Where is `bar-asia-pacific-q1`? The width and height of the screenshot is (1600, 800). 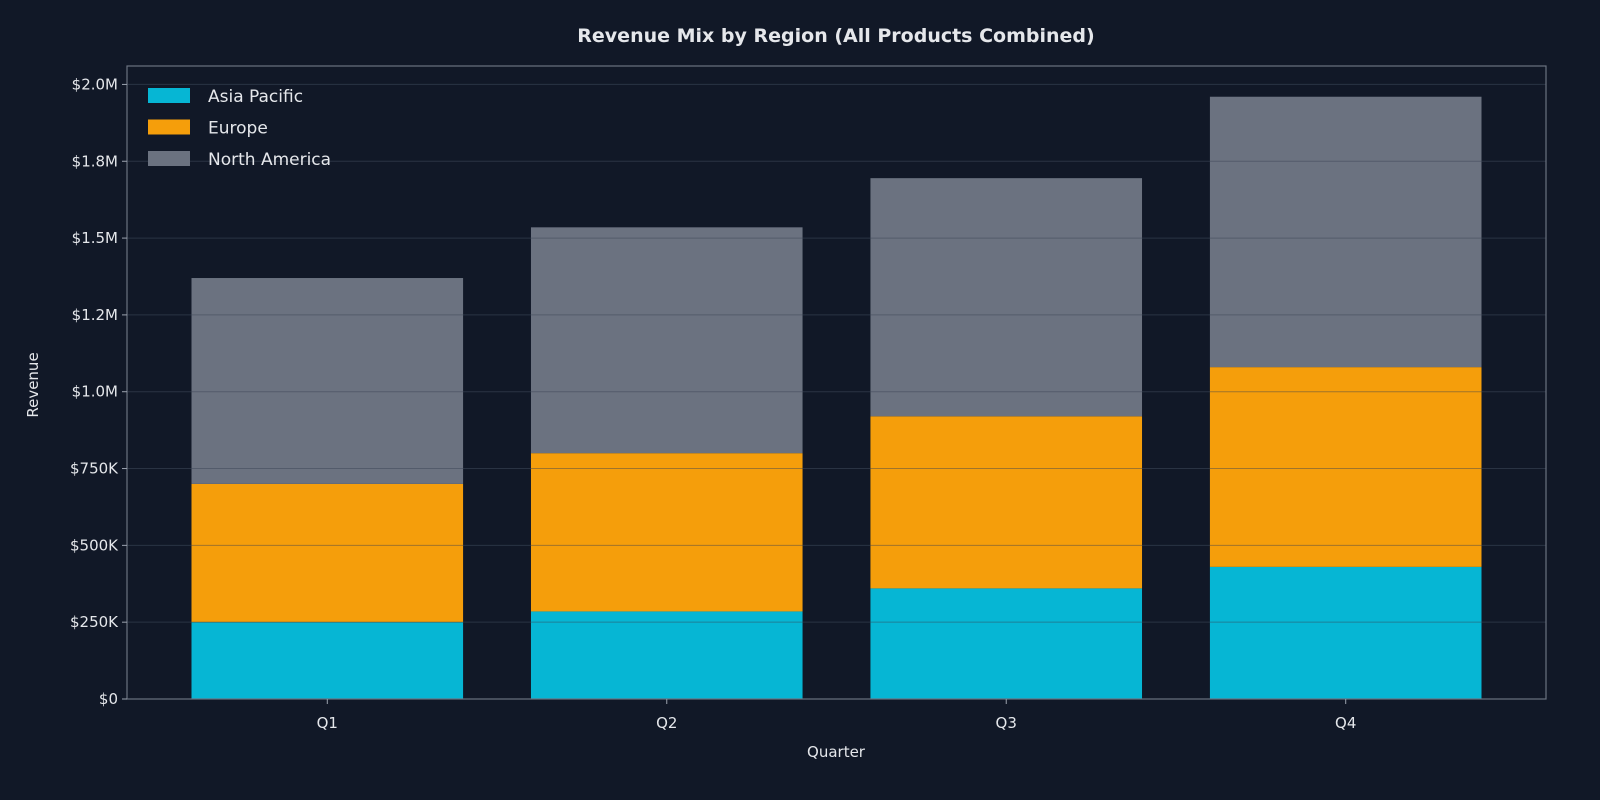 bar-asia-pacific-q1 is located at coordinates (327, 660).